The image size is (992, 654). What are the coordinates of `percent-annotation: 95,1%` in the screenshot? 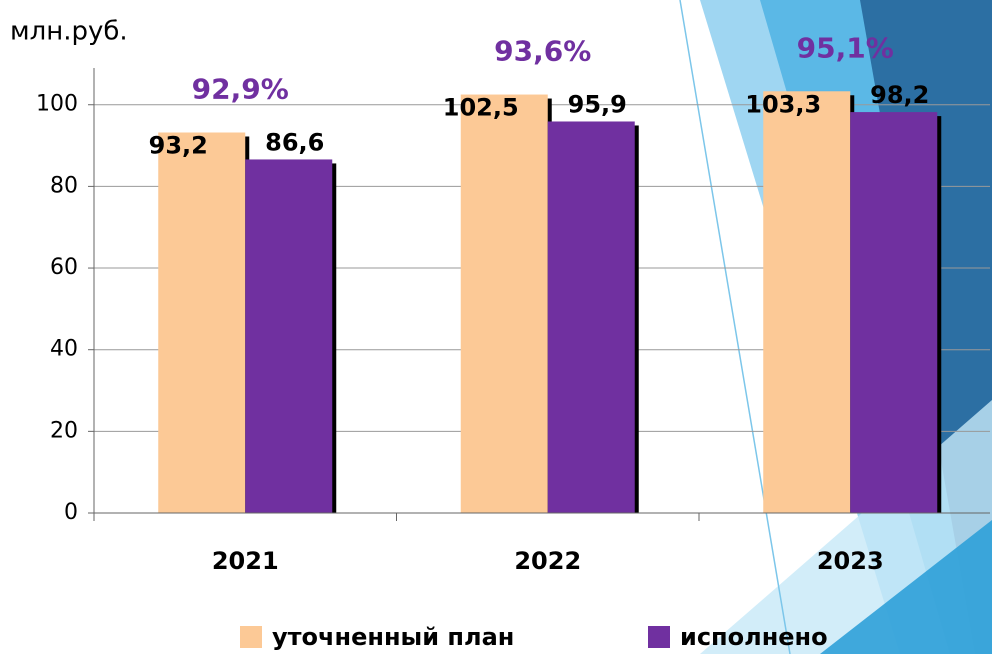 It's located at (845, 47).